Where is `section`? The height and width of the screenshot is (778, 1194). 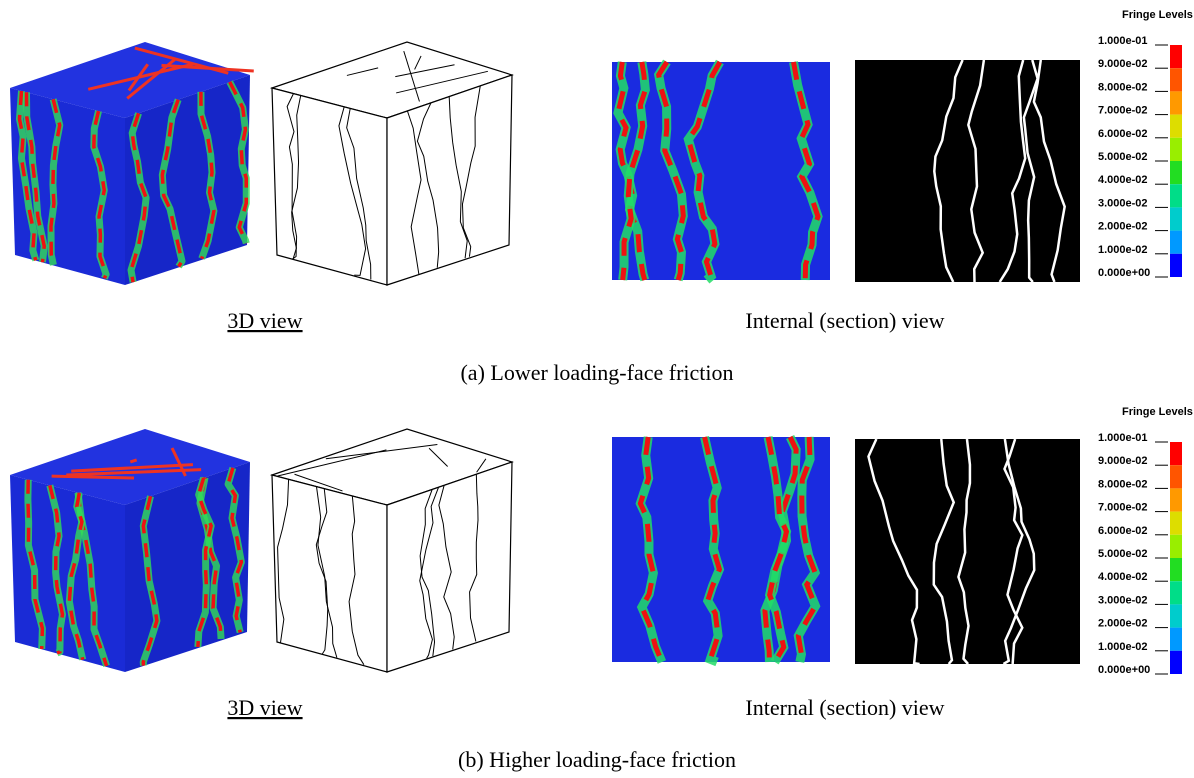
section is located at coordinates (721, 171).